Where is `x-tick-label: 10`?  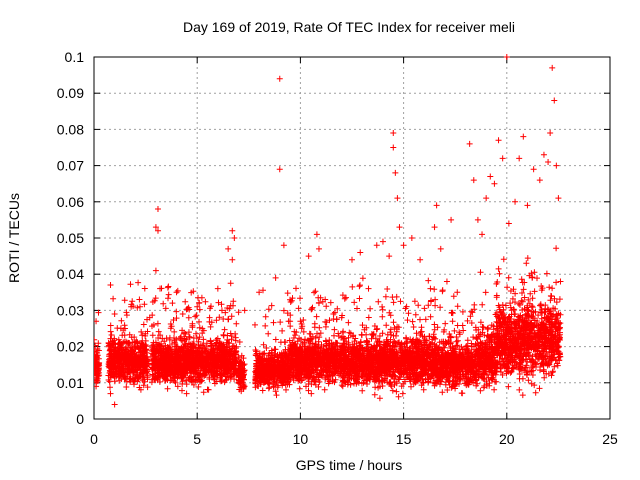
x-tick-label: 10 is located at coordinates (301, 439).